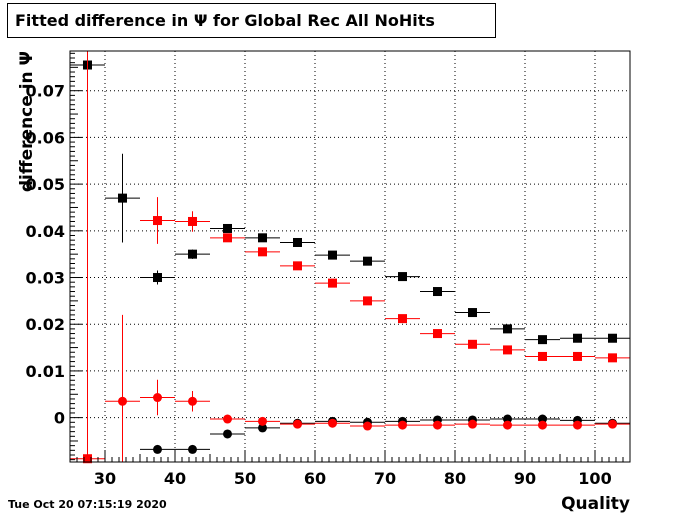 This screenshot has width=700, height=518. What do you see at coordinates (45, 91) in the screenshot?
I see `y-tick-label: 0.07` at bounding box center [45, 91].